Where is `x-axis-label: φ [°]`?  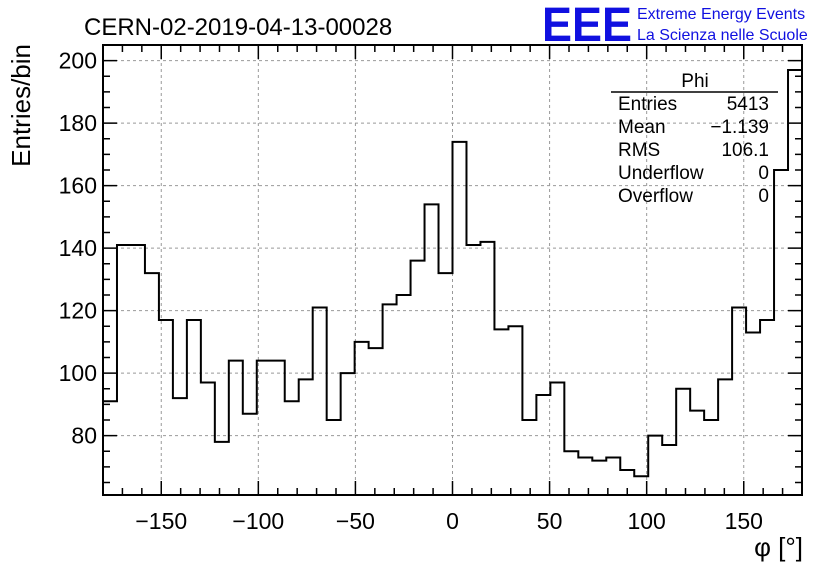
x-axis-label: φ [°] is located at coordinates (778, 547).